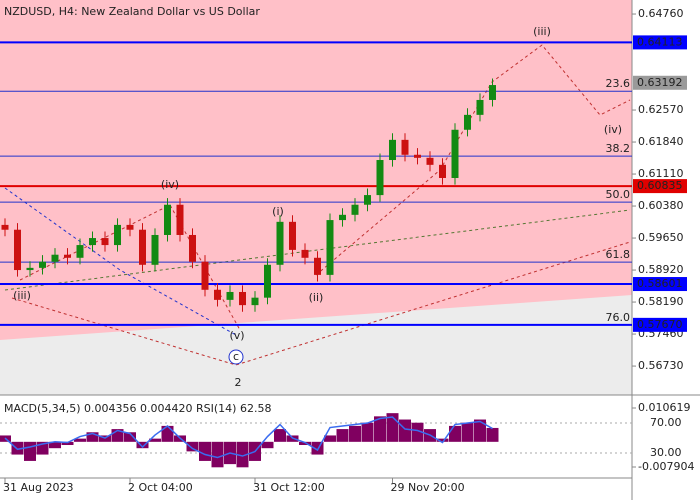 The height and width of the screenshot is (500, 700). Describe the element at coordinates (248, 437) in the screenshot. I see `rsi-line` at that location.